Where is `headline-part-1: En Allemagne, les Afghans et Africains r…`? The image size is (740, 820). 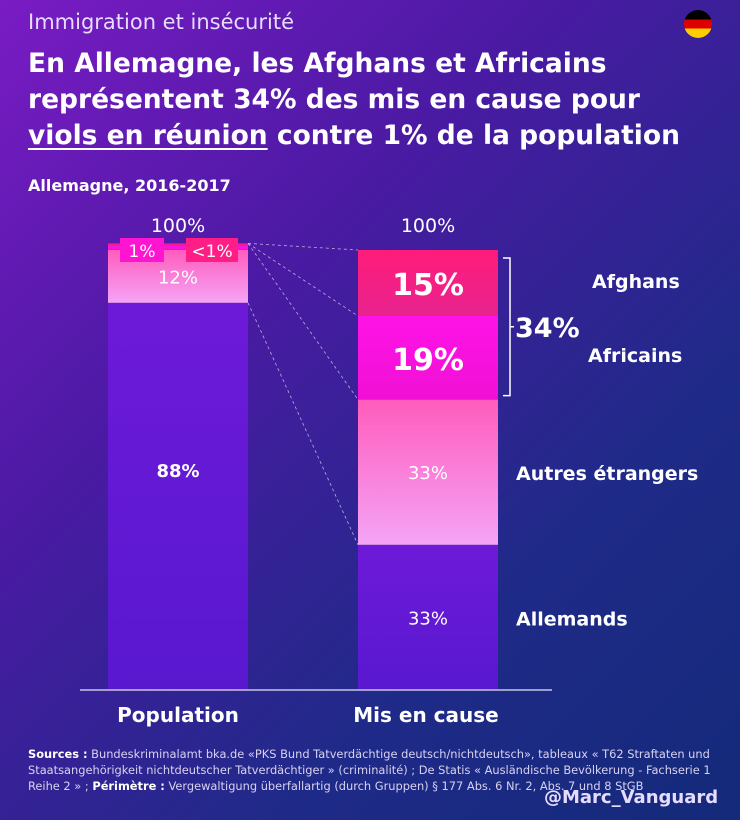
headline-part-1: En Allemagne, les Afghans et Africains r… is located at coordinates (334, 81).